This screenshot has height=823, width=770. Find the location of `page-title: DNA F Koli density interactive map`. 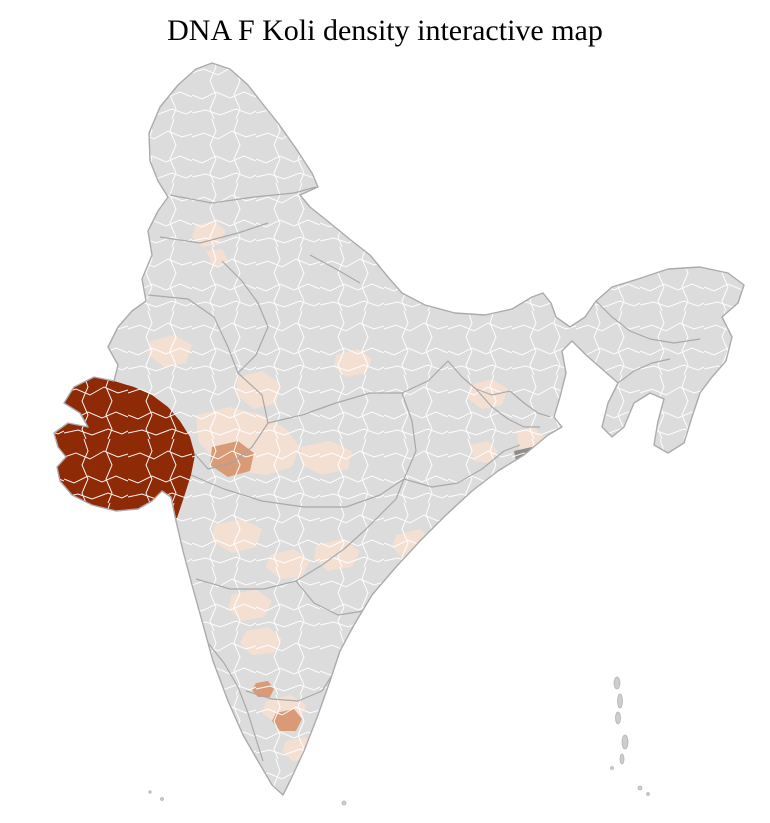

page-title: DNA F Koli density interactive map is located at coordinates (385, 30).